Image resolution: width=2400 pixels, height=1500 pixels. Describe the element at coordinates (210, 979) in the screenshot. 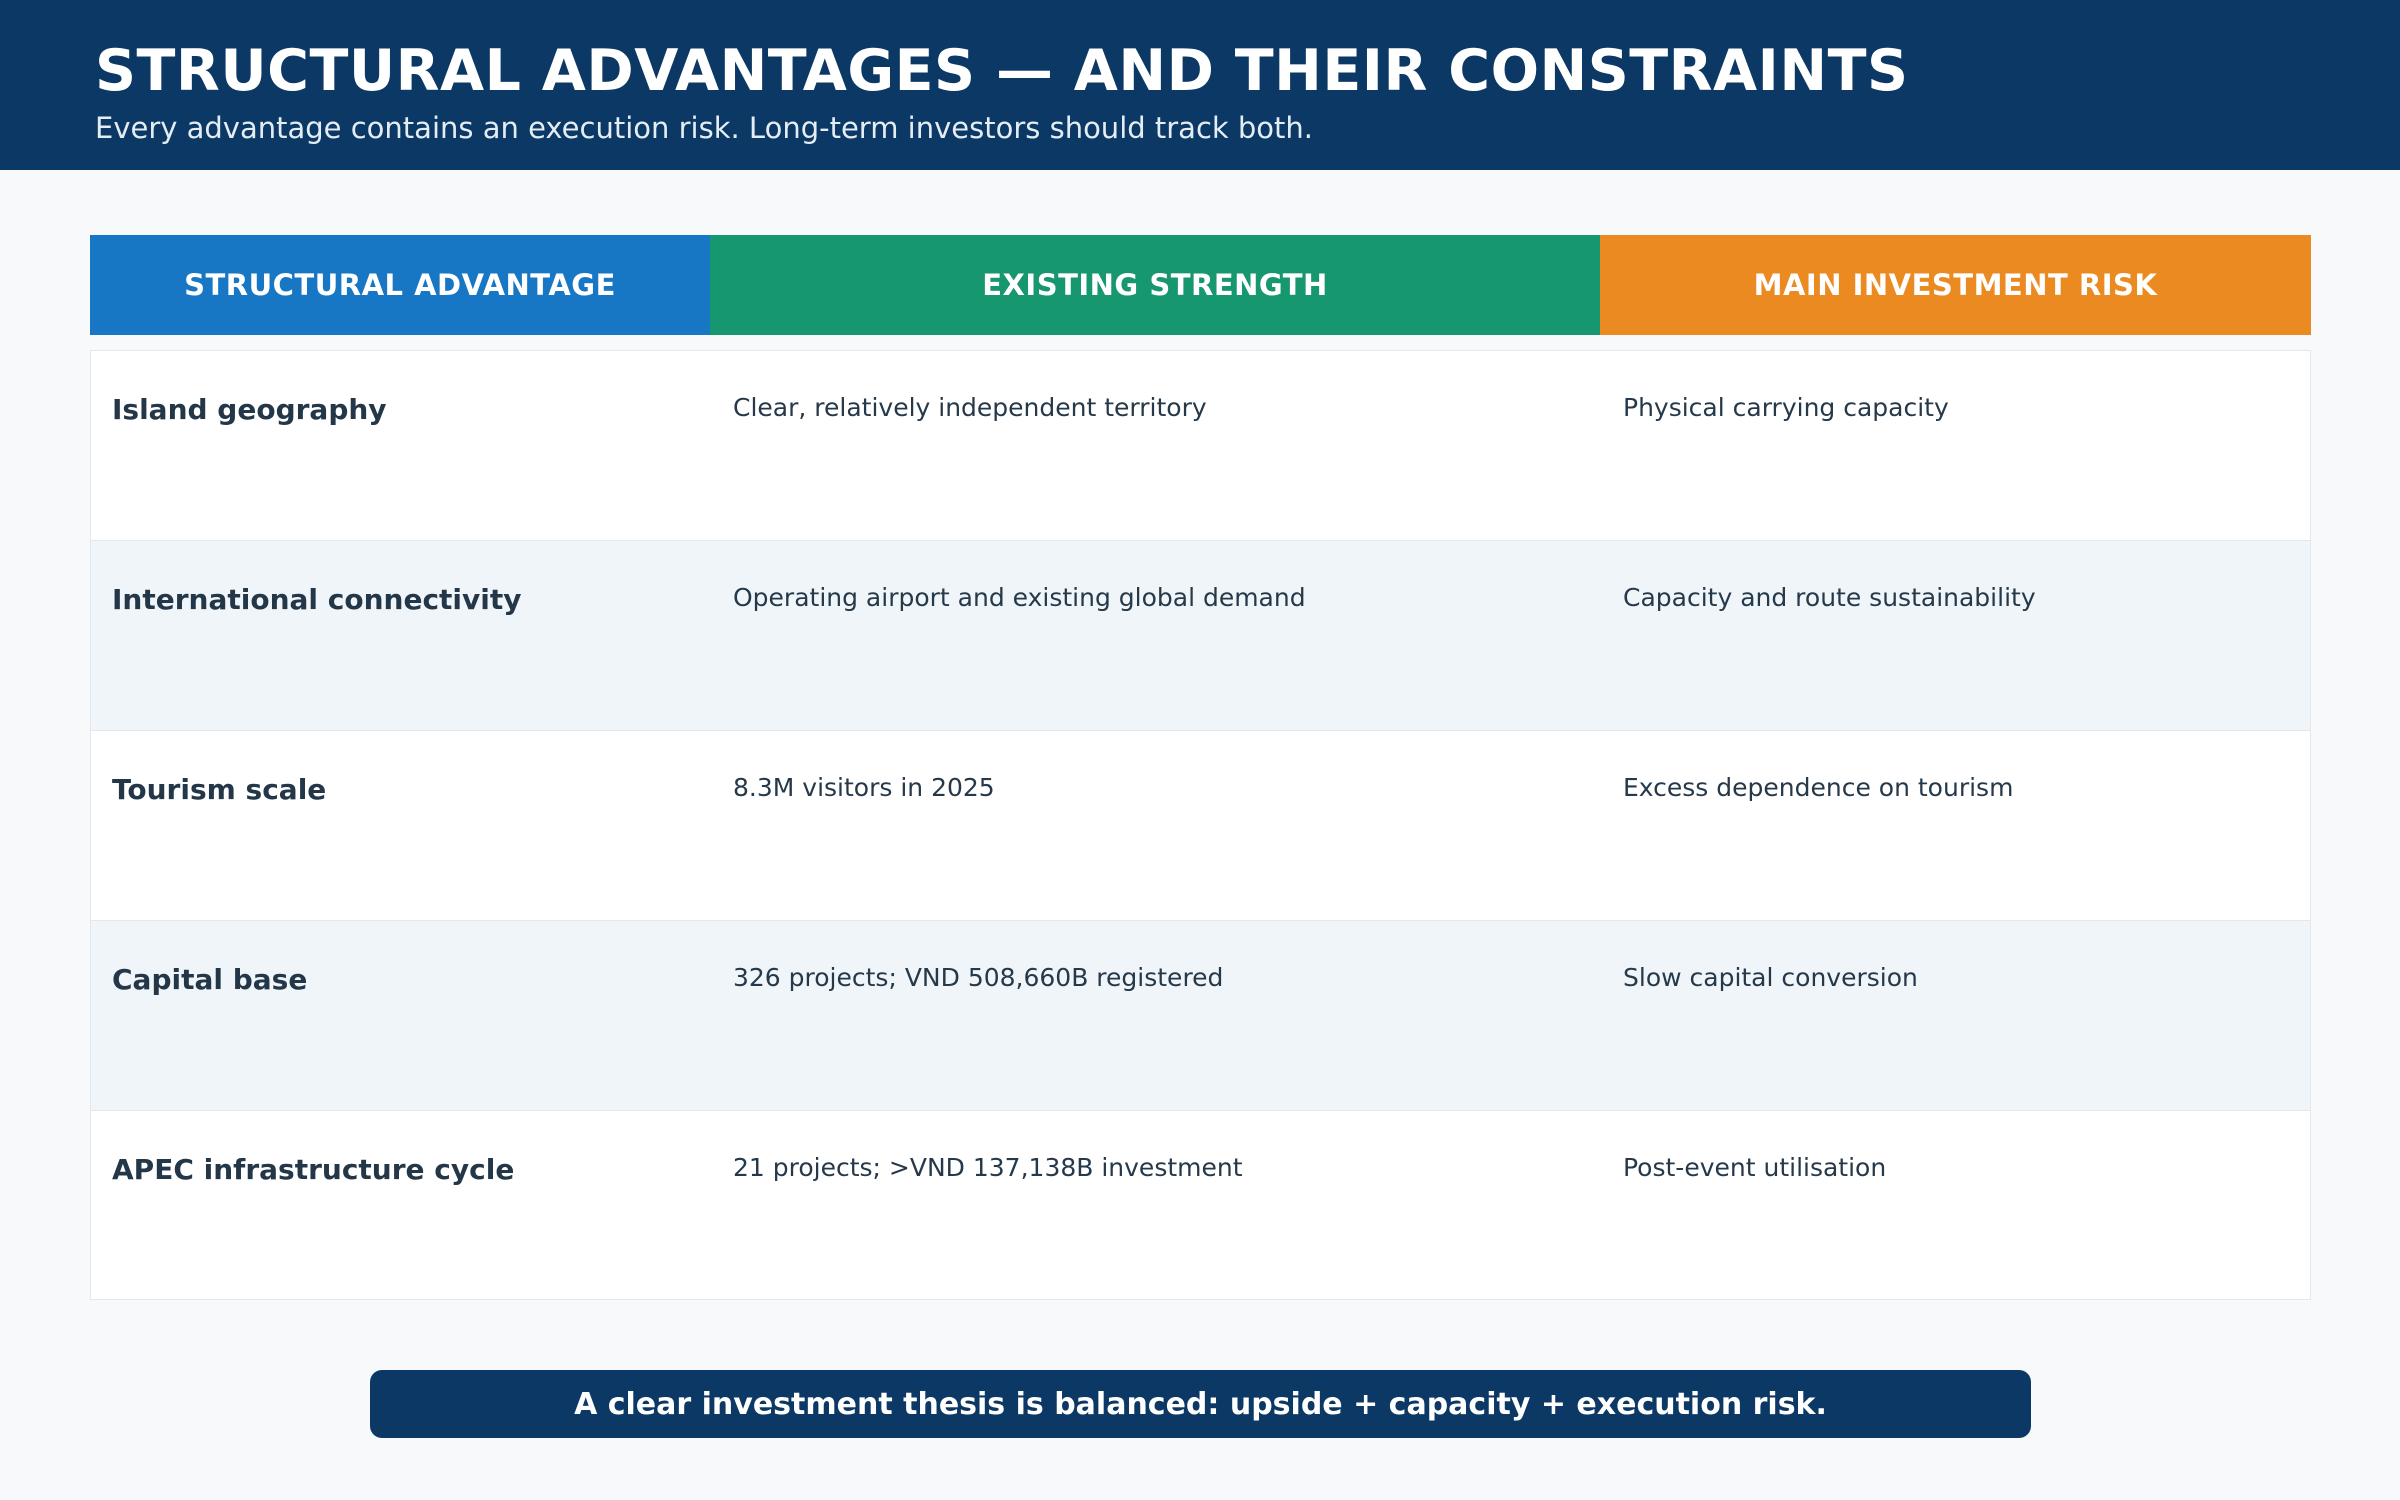

I see `advantage-cell: Capital base` at that location.